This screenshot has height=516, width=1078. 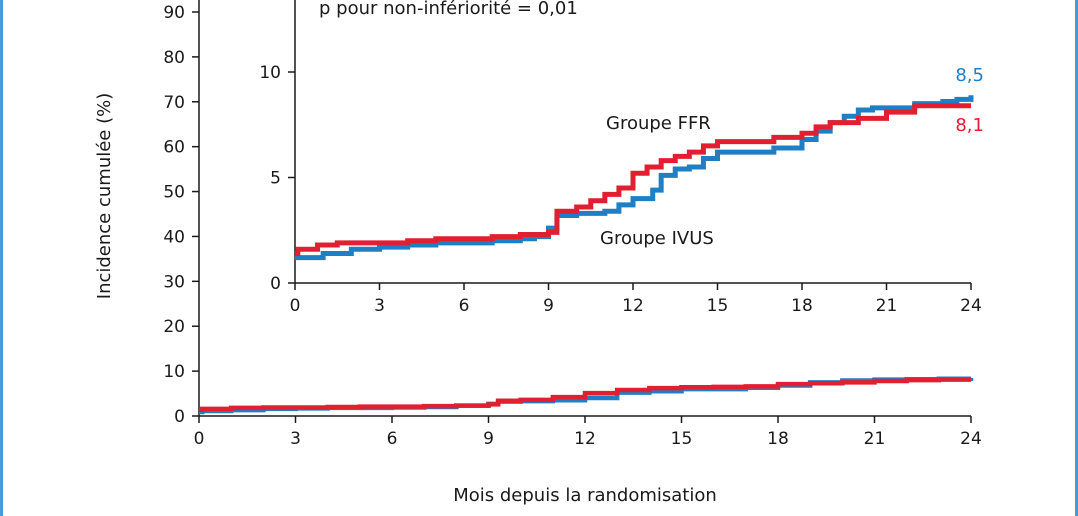 I want to click on main-y-tick-label: 50, so click(x=174, y=193).